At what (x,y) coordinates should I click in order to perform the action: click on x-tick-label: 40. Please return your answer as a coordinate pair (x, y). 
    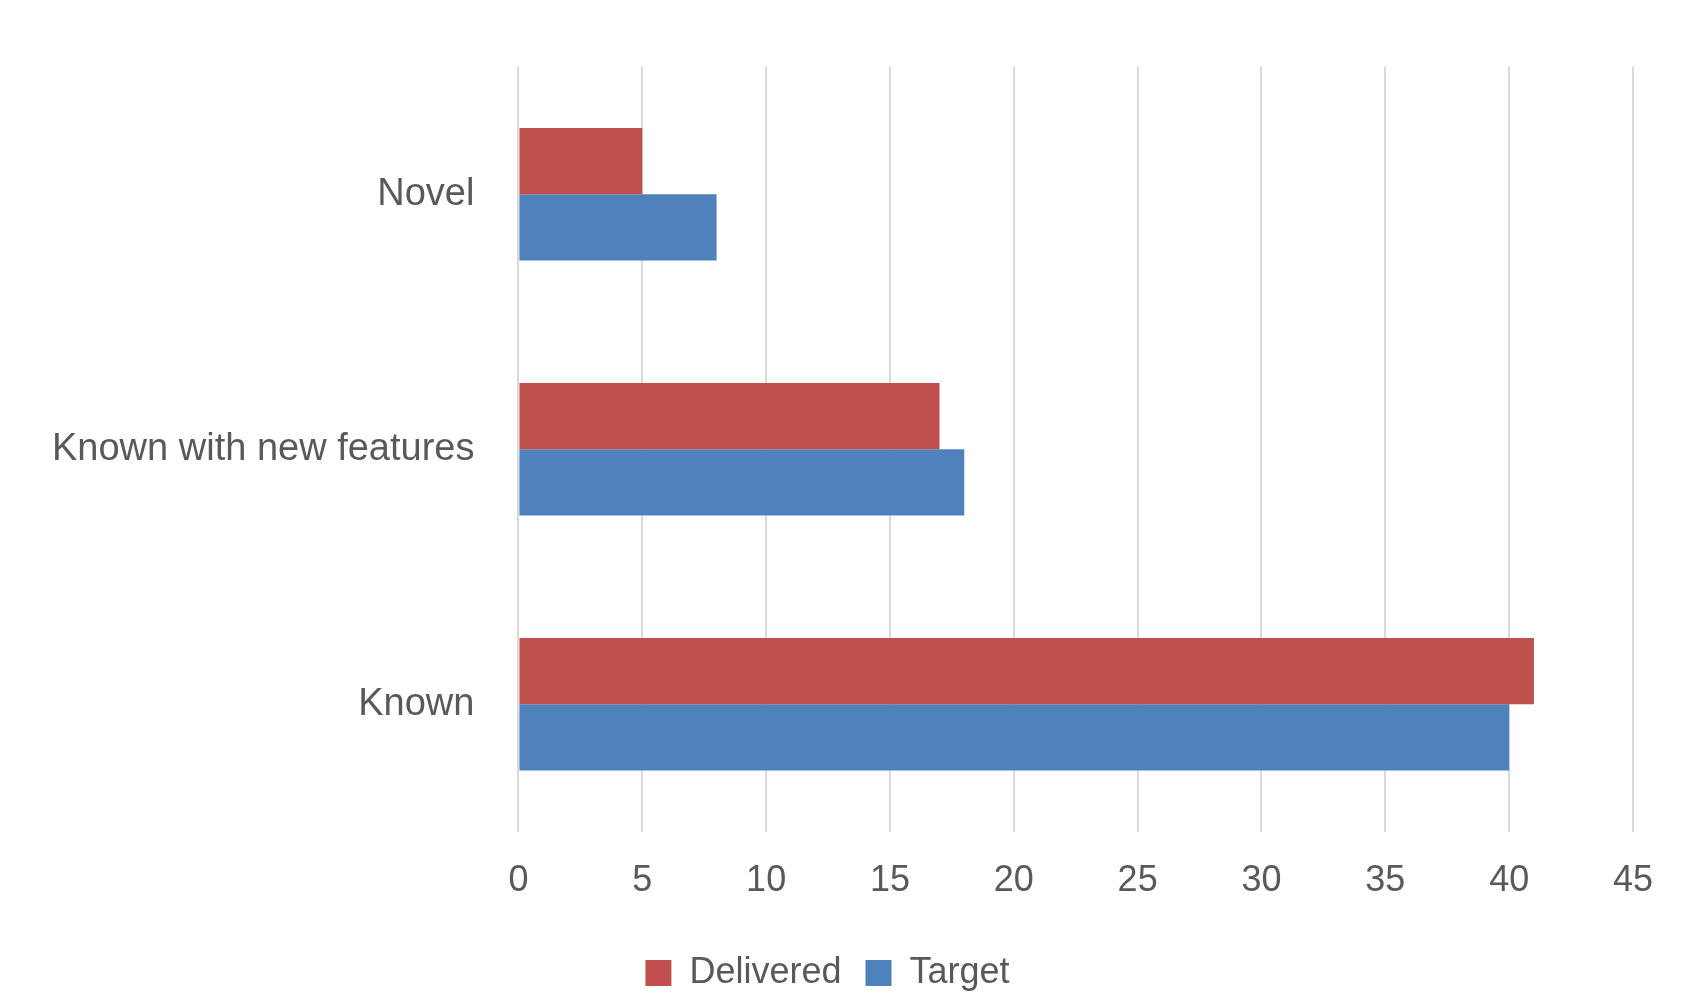
    Looking at the image, I should click on (1509, 879).